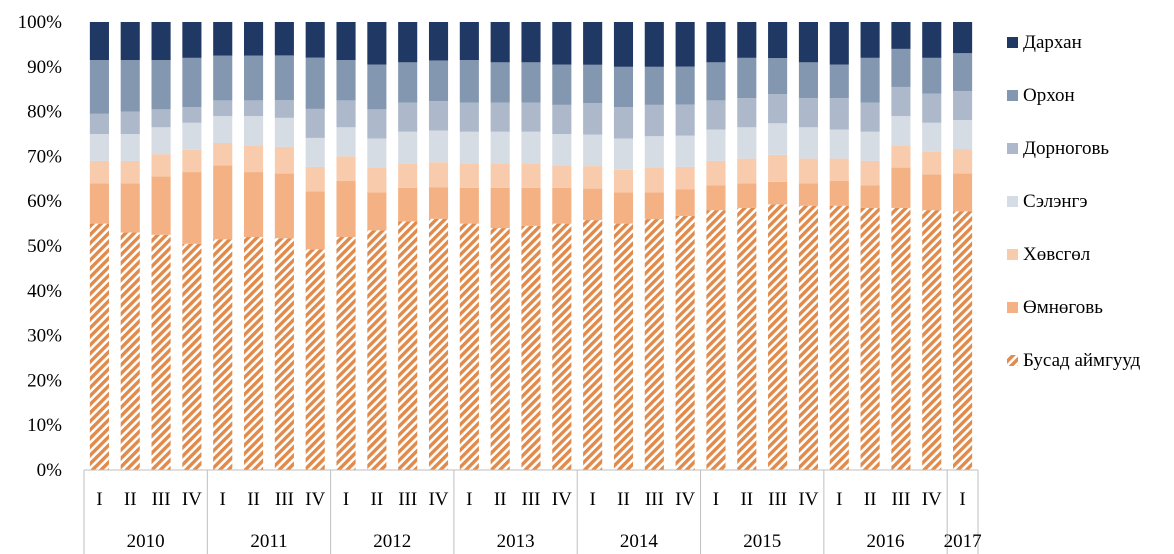 The height and width of the screenshot is (554, 1174). Describe the element at coordinates (762, 541) in the screenshot. I see `year-label: 2015` at that location.